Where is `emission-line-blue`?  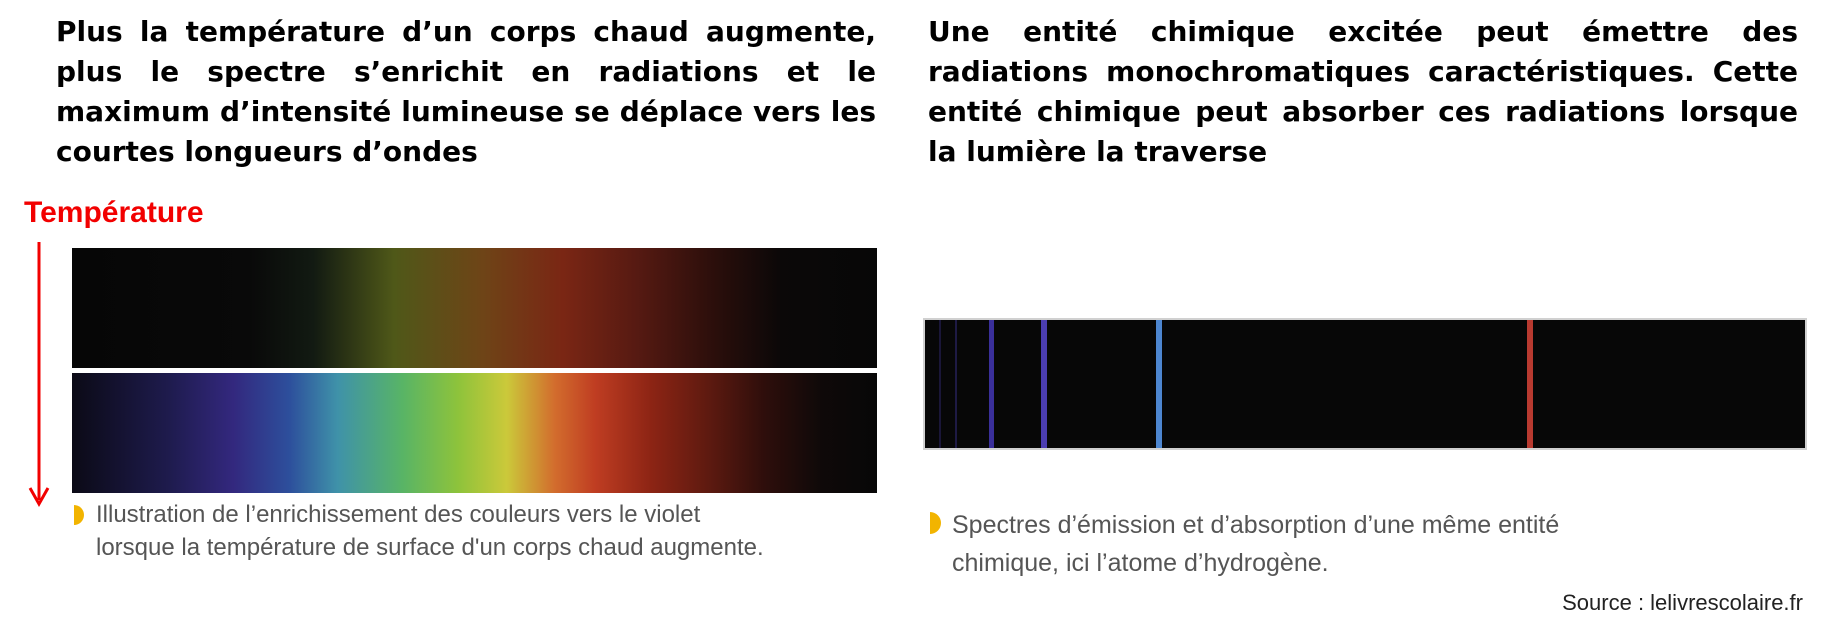
emission-line-blue is located at coordinates (1159, 384).